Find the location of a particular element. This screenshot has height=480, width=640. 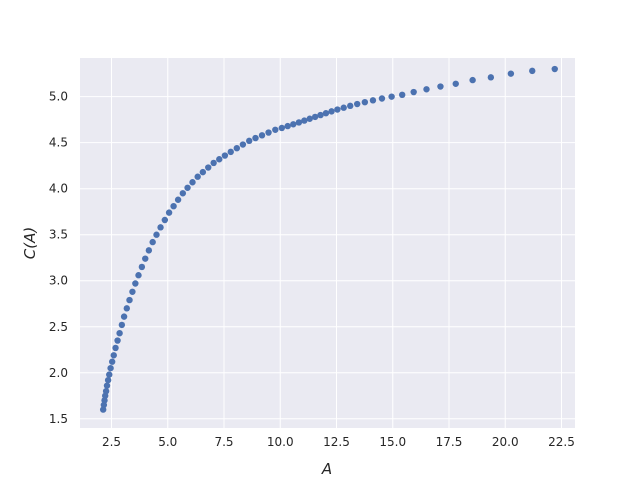

x-tick-label: 2.5 is located at coordinates (111, 442).